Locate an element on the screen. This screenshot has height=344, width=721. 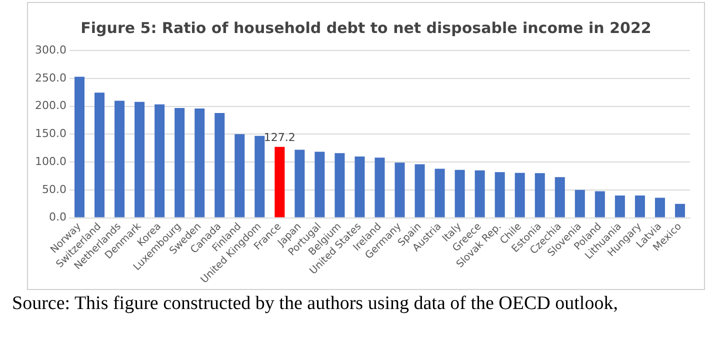
y-tick-label: 300.0 is located at coordinates (50, 49).